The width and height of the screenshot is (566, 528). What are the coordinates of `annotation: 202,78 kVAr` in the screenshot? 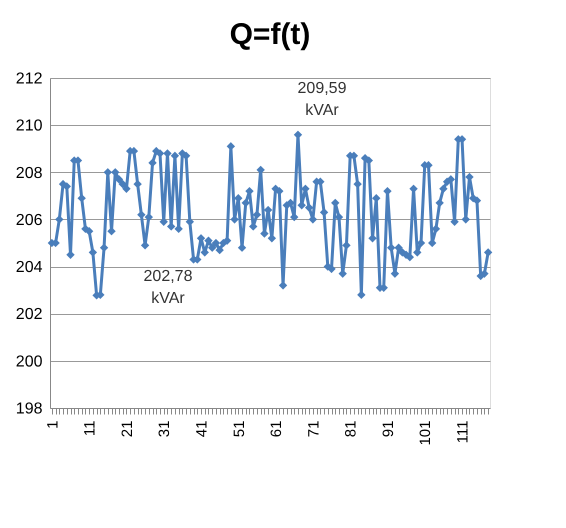 It's located at (168, 287).